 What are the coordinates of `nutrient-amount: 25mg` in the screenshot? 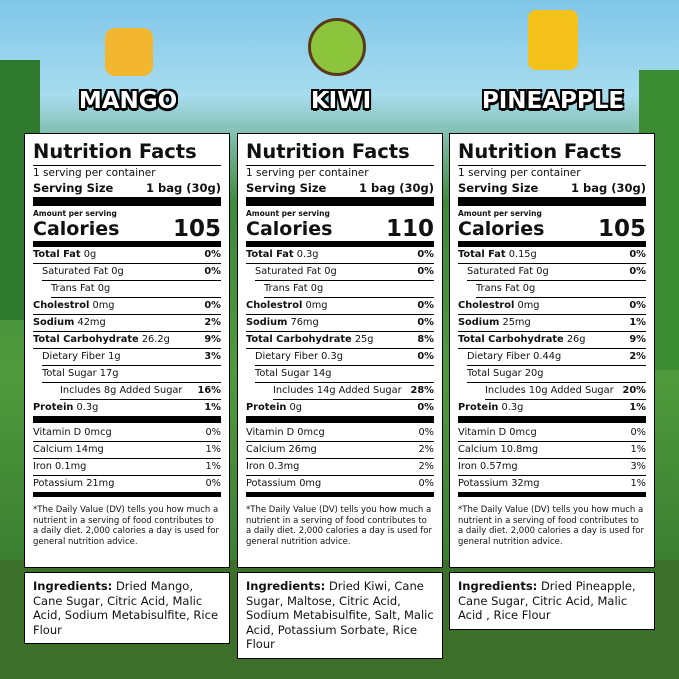 It's located at (516, 322).